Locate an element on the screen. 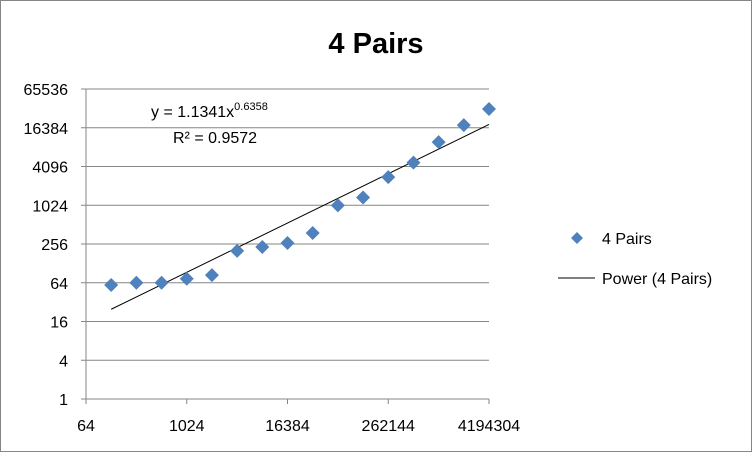  x-tick-label: 1024 is located at coordinates (187, 426).